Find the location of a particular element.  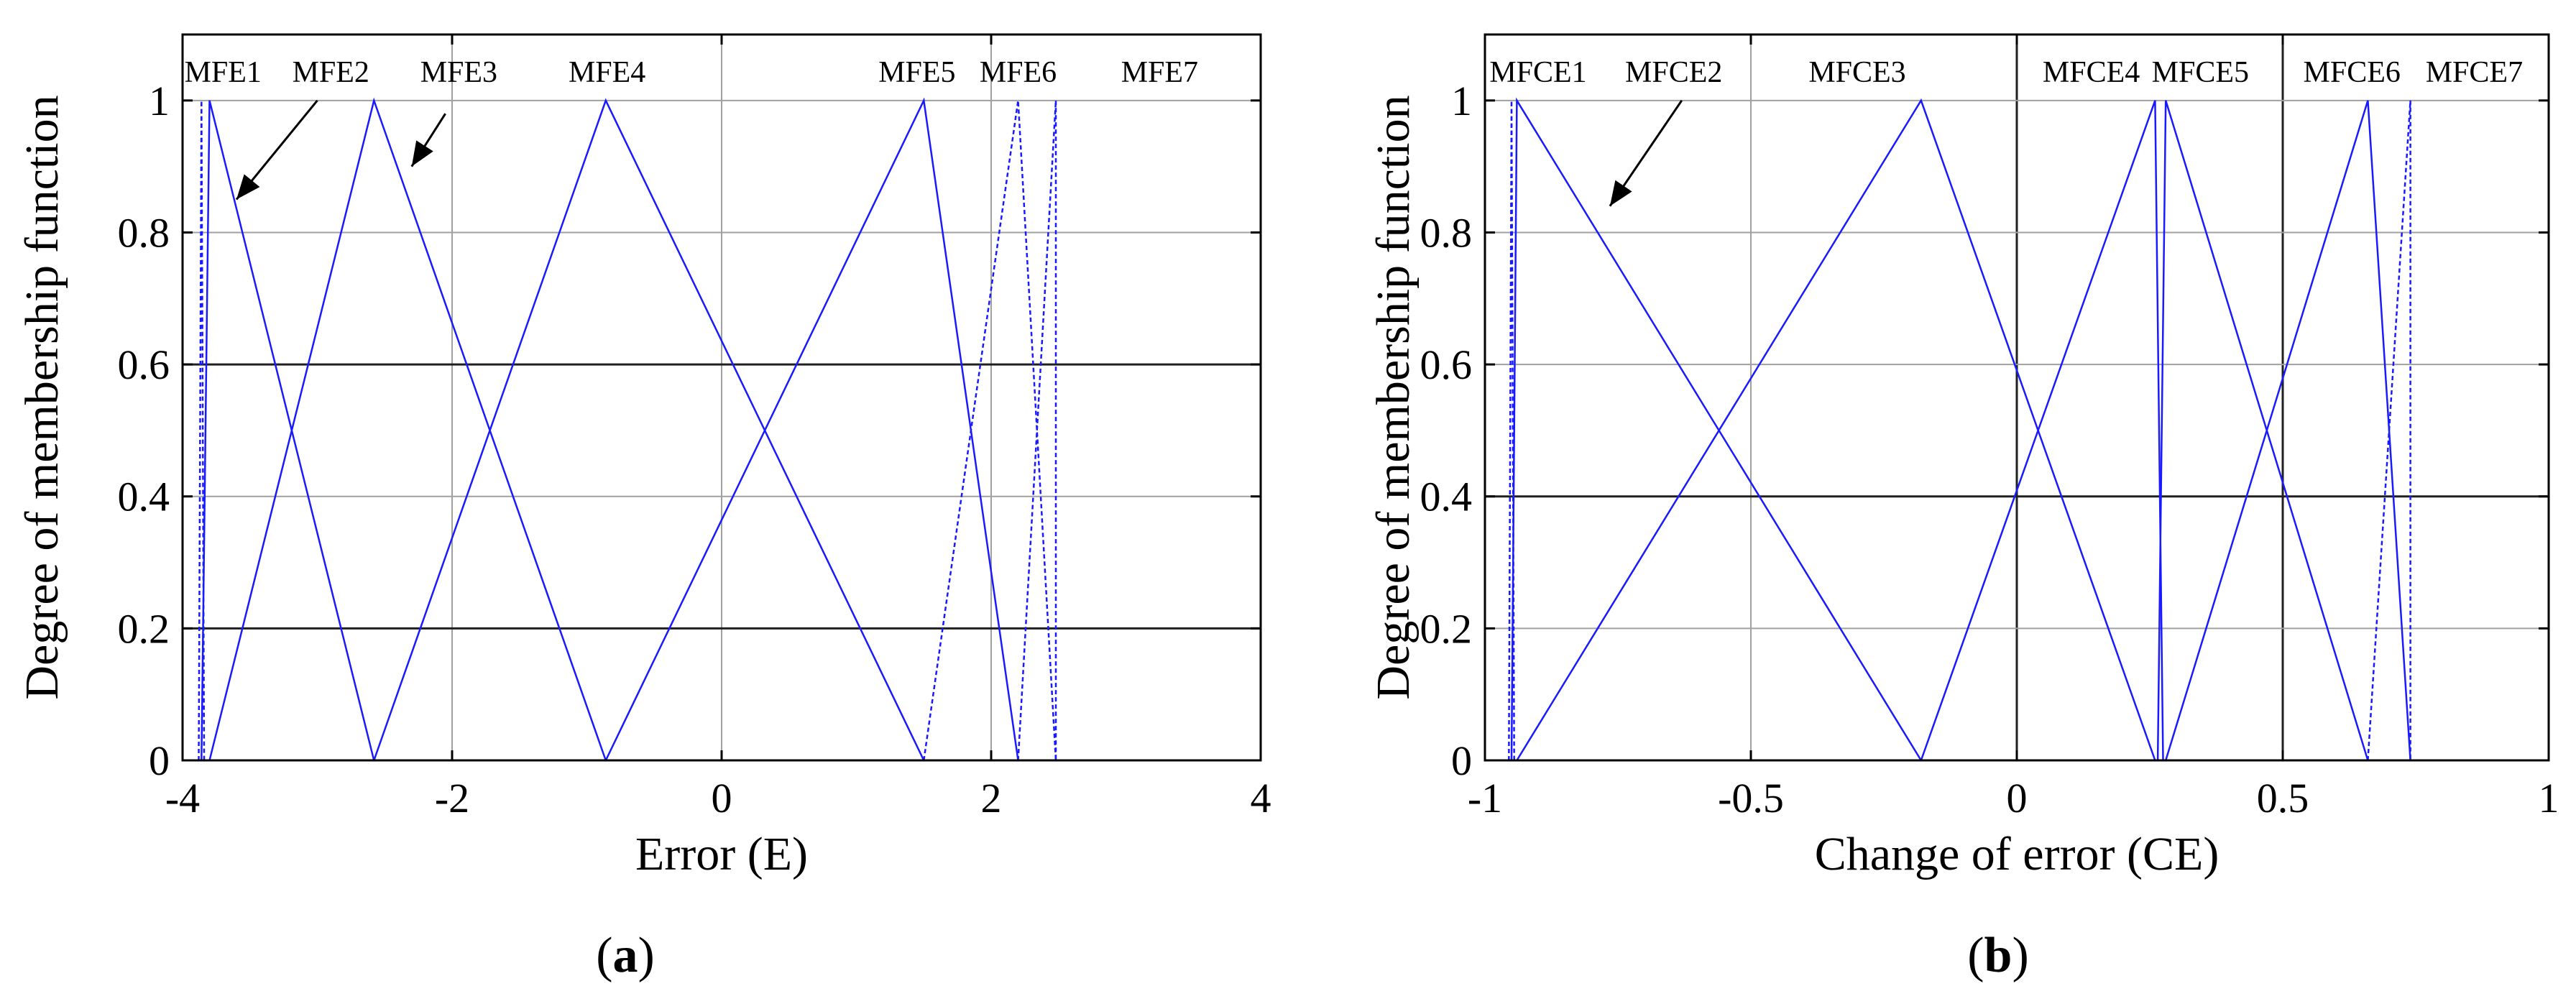

series-mfce5 is located at coordinates (2262, 431).